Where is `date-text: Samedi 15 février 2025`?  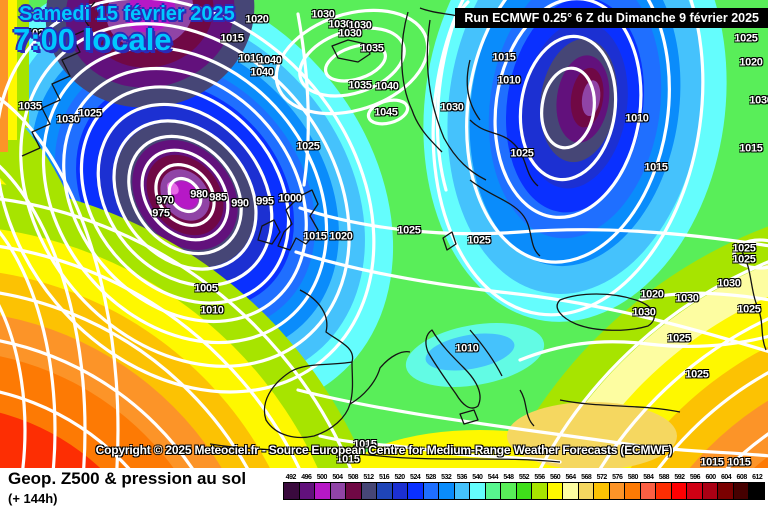 date-text: Samedi 15 février 2025 is located at coordinates (127, 14).